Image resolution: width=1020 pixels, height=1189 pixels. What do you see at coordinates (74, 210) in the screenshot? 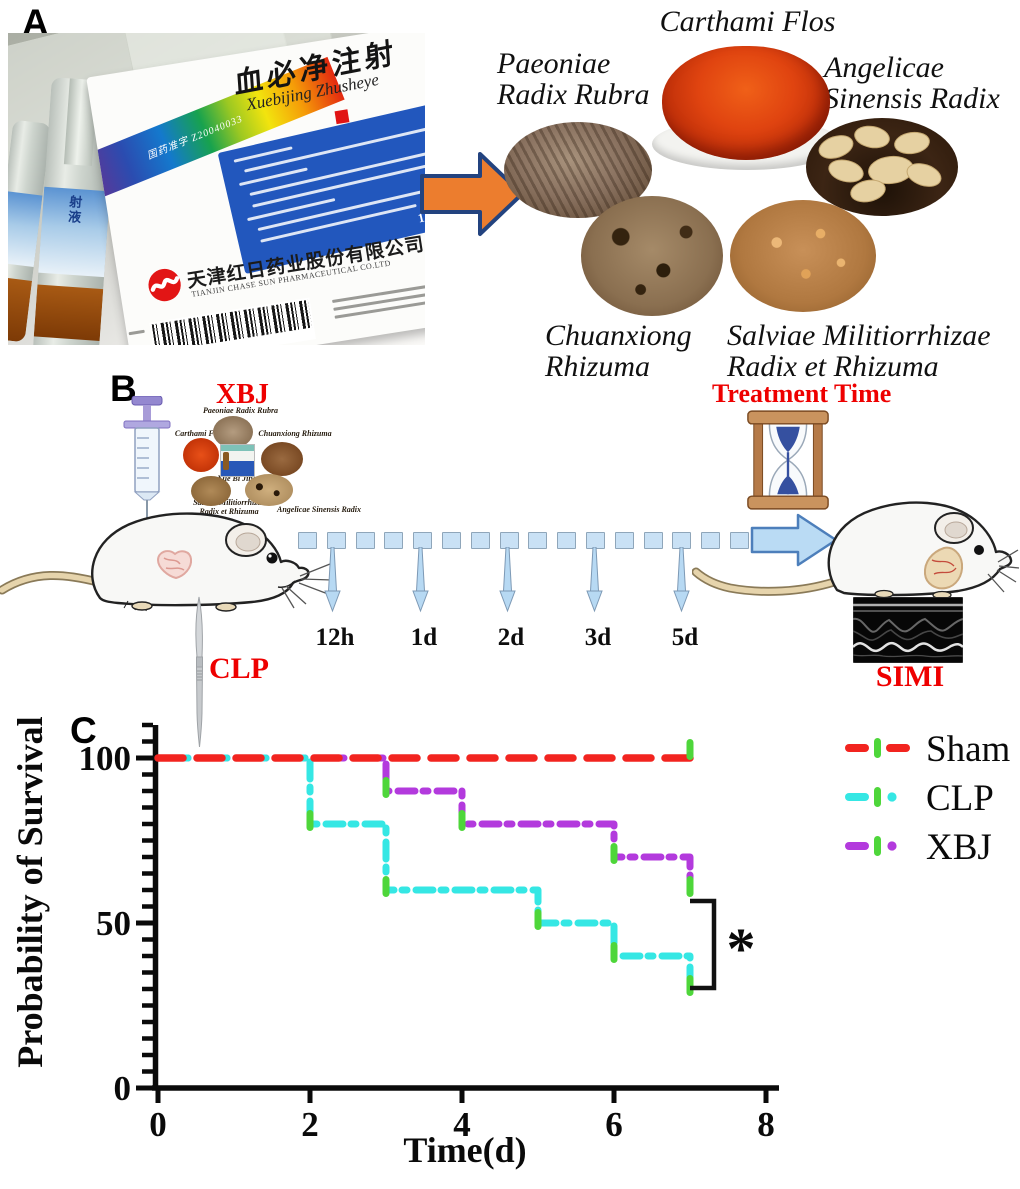
I see `ampoule-label-text: 射液` at bounding box center [74, 210].